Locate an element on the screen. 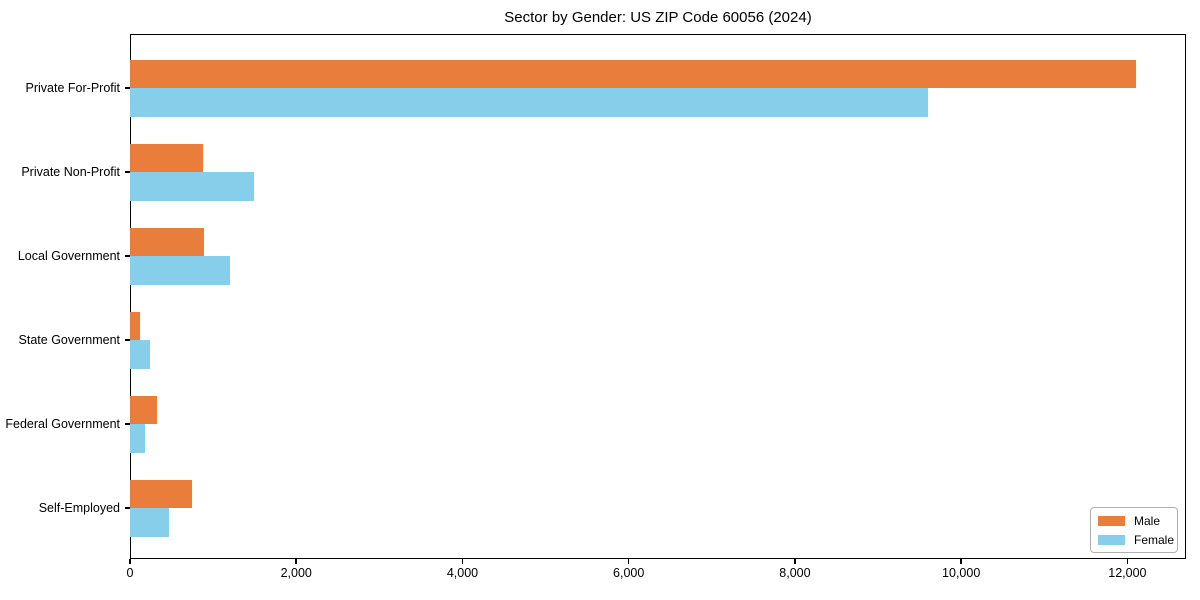 The image size is (1200, 600). legend-entry-female: Female is located at coordinates (1136, 540).